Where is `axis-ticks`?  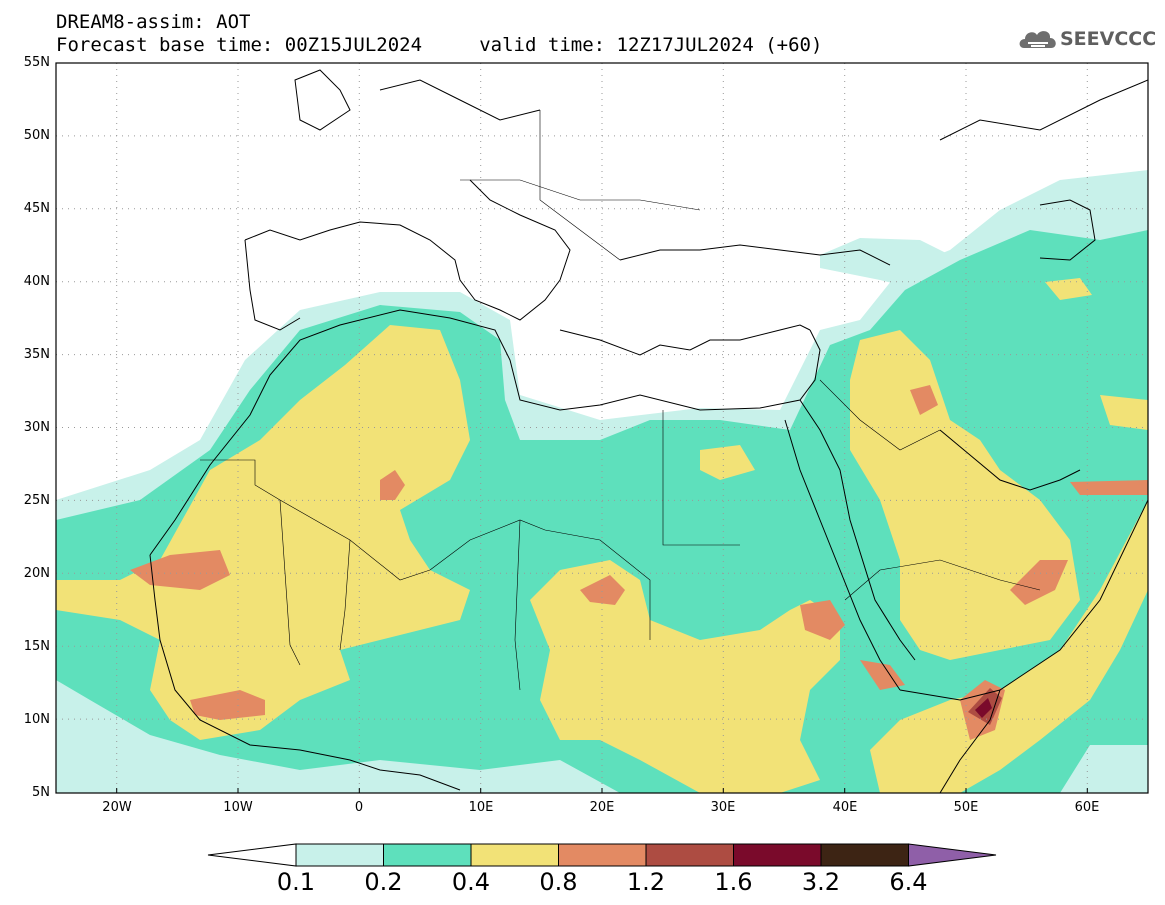 axis-ticks is located at coordinates (602, 790).